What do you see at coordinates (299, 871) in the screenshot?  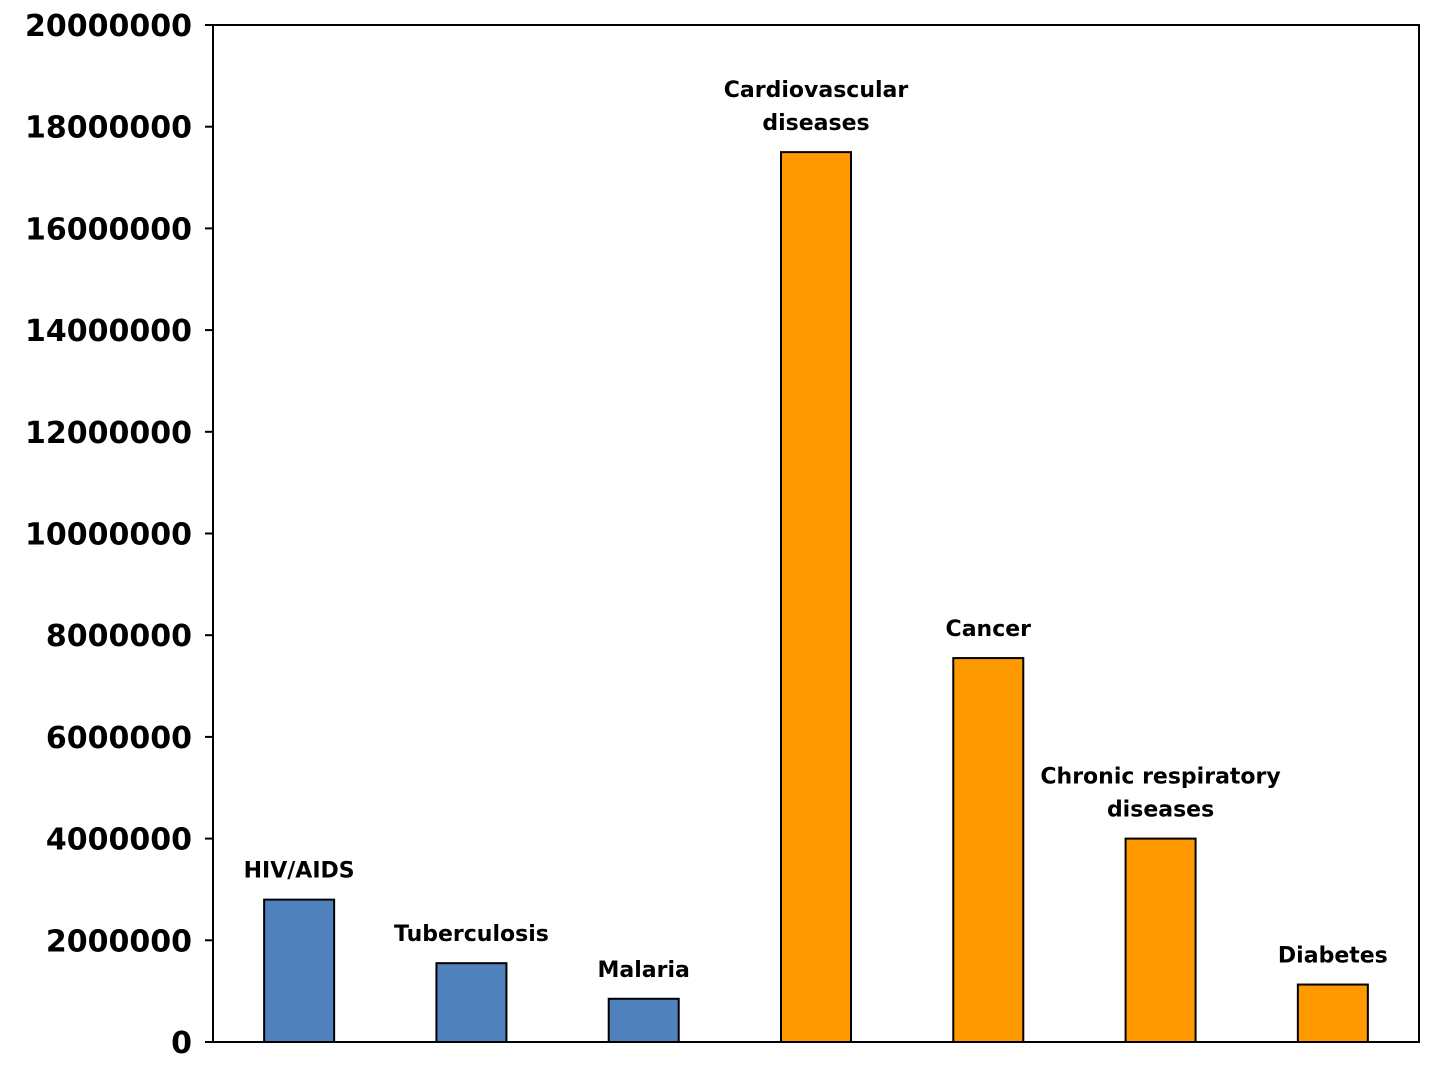 I see `bar-category-label: HIV/AIDS` at bounding box center [299, 871].